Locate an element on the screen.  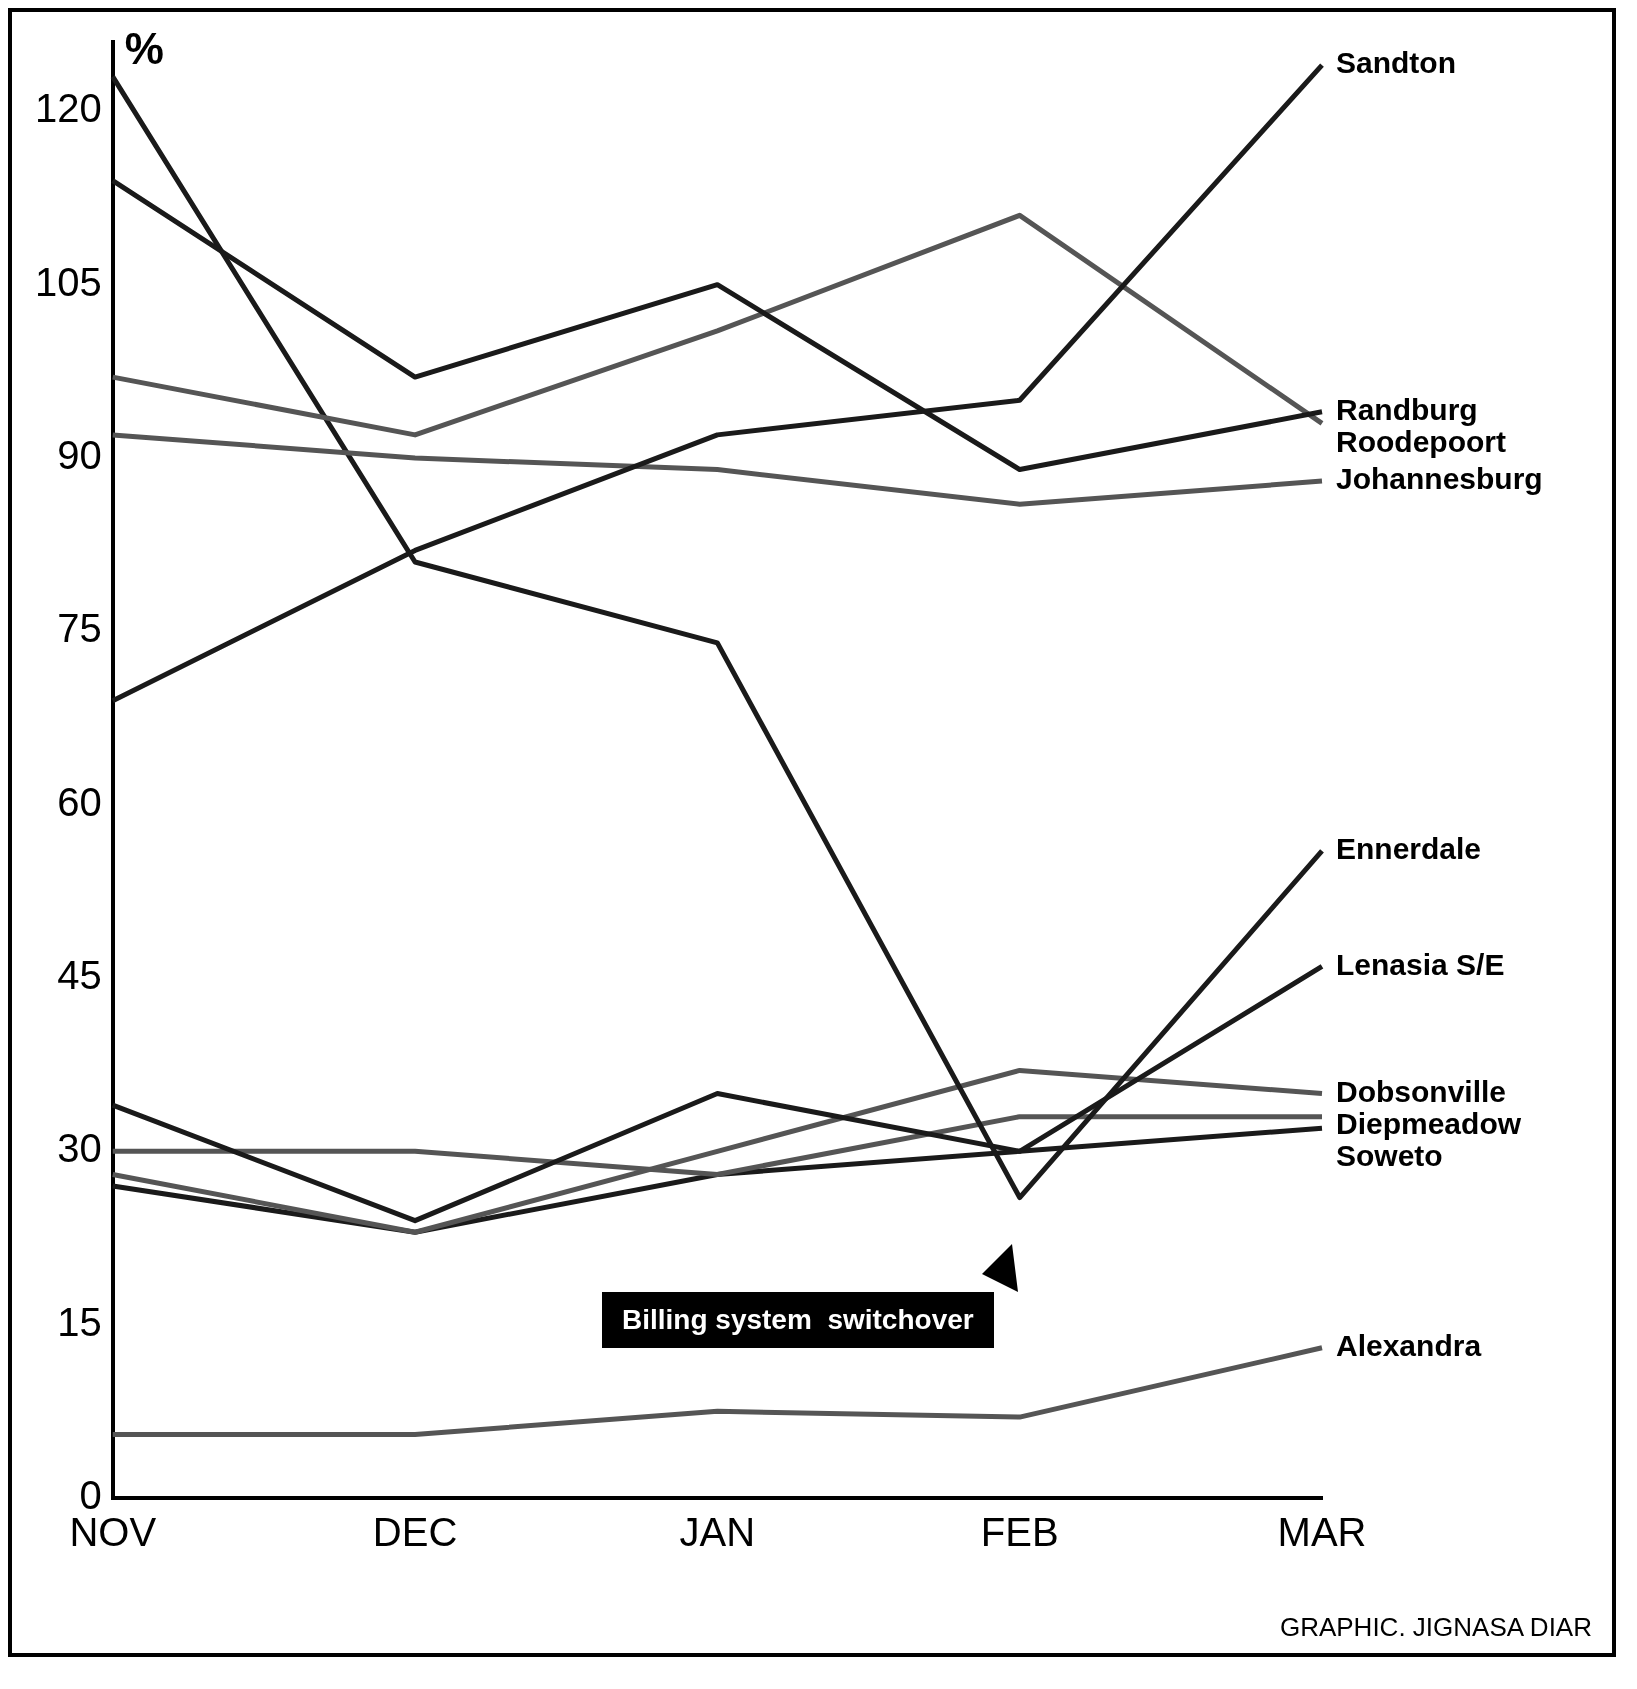
series-label: Alexandra is located at coordinates (1409, 1346).